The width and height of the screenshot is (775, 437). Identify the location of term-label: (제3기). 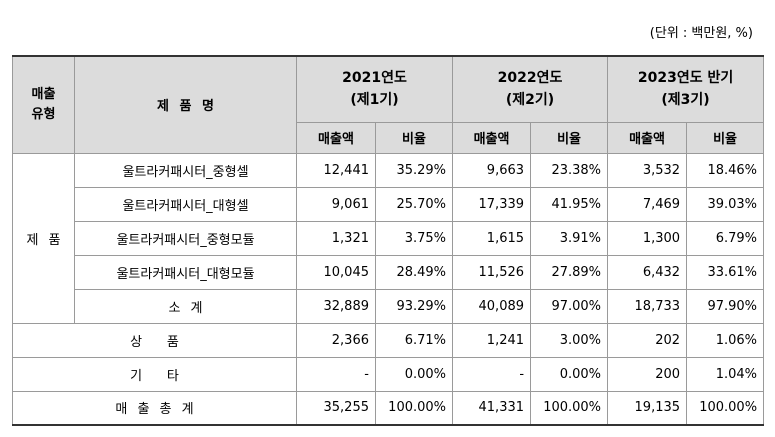
(685, 100).